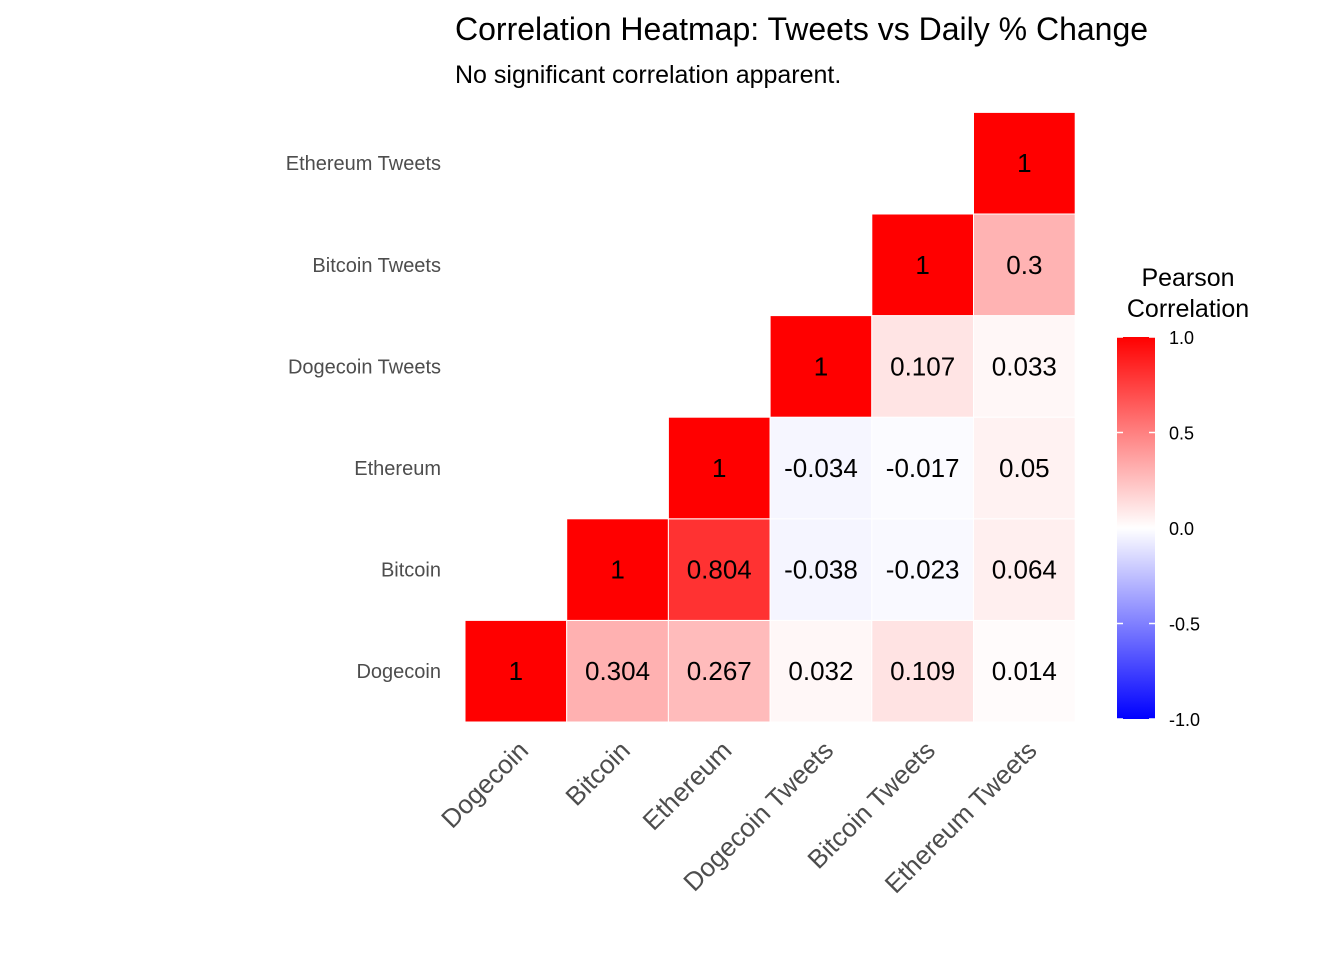 The image size is (1344, 960). I want to click on cell-value-label: 0.032, so click(820, 671).